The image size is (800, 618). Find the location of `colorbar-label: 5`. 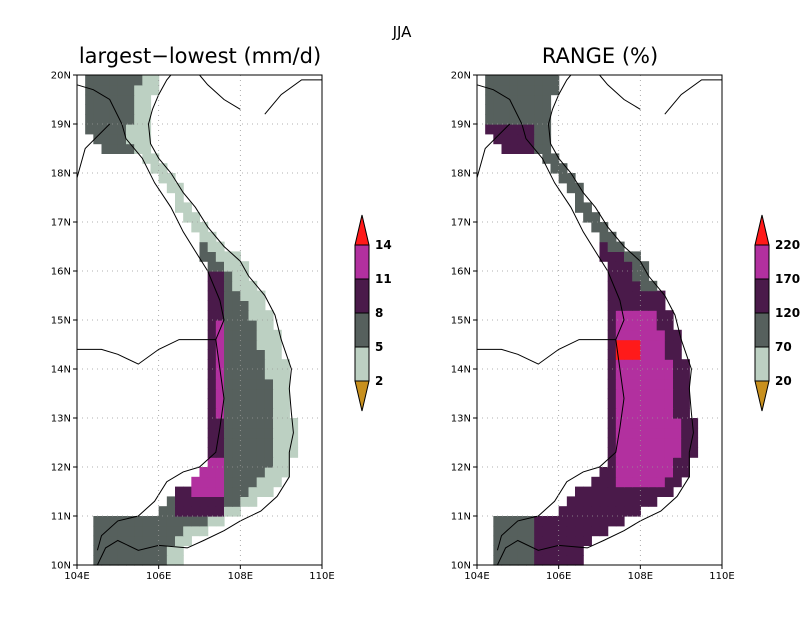

colorbar-label: 5 is located at coordinates (379, 347).